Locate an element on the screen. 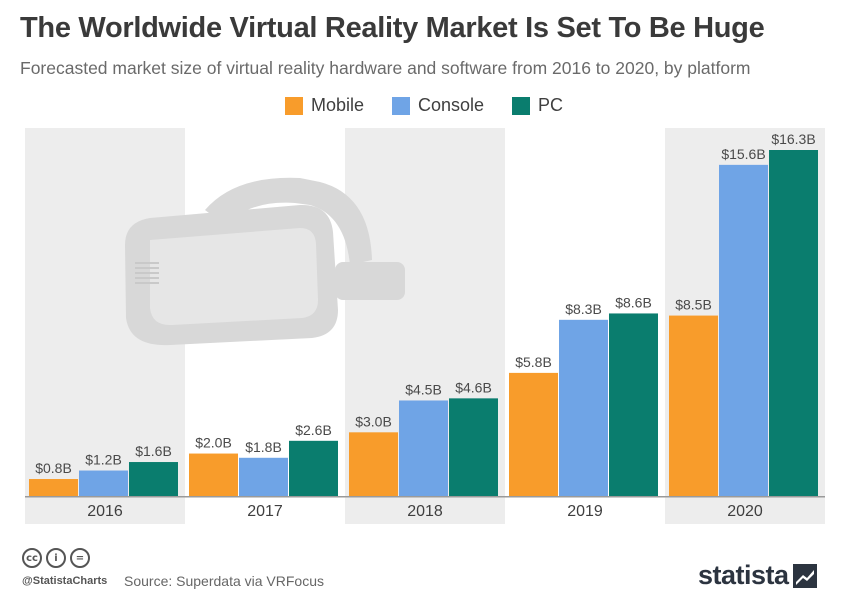  x-axis-tick-labels: 2016 2017 2018 2019 2020 is located at coordinates (425, 511).